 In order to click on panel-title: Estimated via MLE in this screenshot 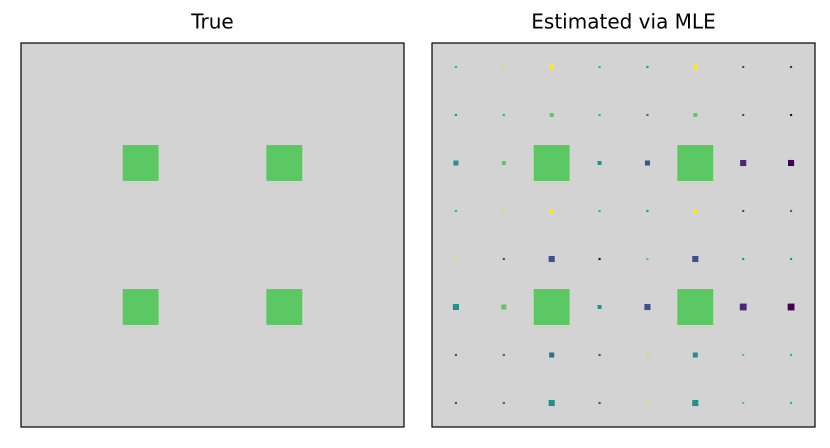, I will do `click(623, 22)`.